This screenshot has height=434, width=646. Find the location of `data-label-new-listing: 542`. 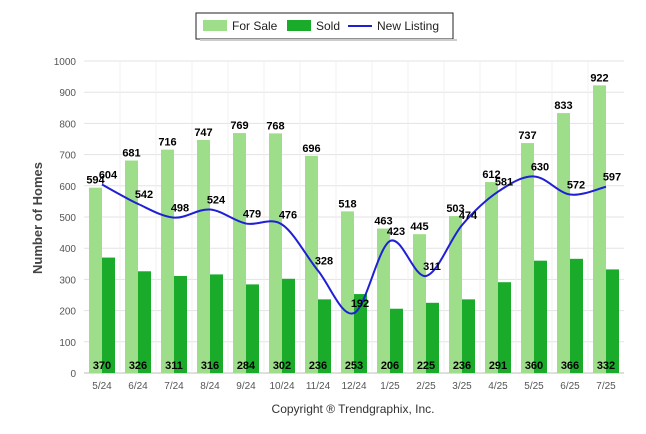

data-label-new-listing: 542 is located at coordinates (144, 195).